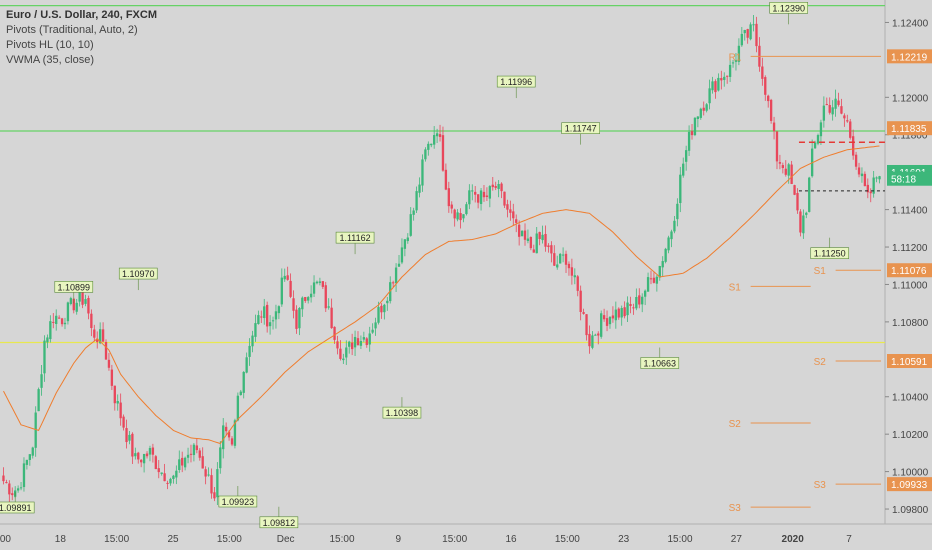  Describe the element at coordinates (72, 30) in the screenshot. I see `legend-indicator-pivots: Pivots (Traditional, Auto, 2)` at that location.